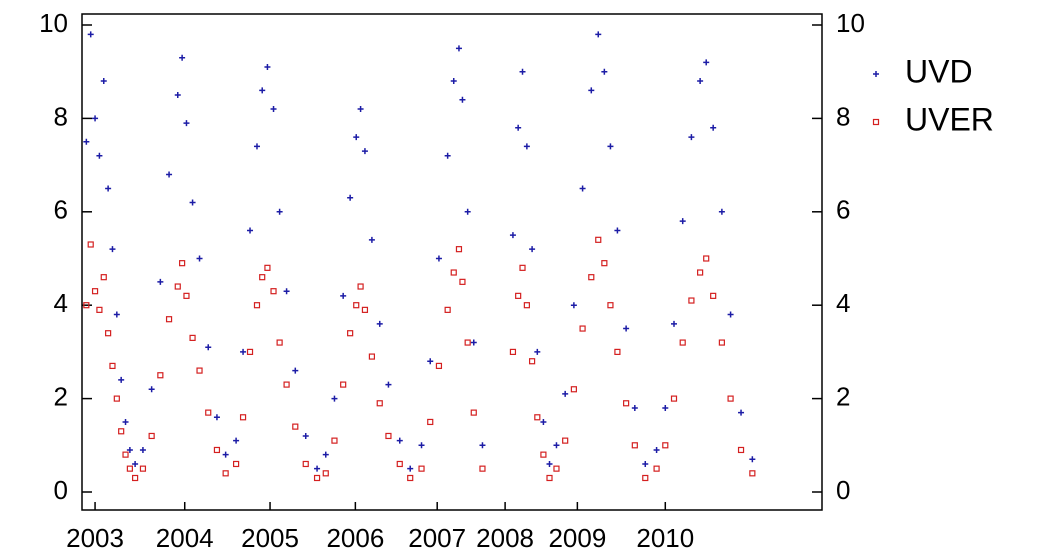 The height and width of the screenshot is (559, 1040). What do you see at coordinates (843, 116) in the screenshot?
I see `y2-tick-label: 8` at bounding box center [843, 116].